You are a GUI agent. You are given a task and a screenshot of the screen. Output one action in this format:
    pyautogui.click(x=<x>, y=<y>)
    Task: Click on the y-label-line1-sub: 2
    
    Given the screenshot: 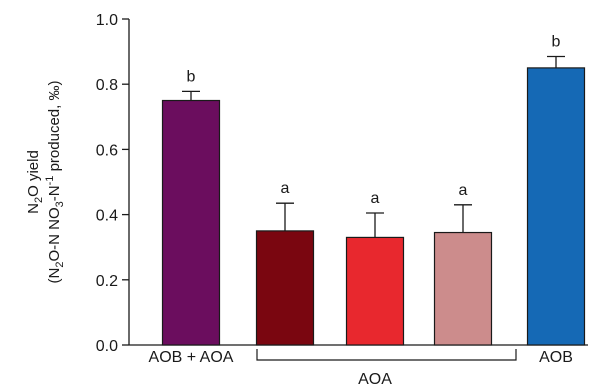 What is the action you would take?
    pyautogui.click(x=39, y=200)
    